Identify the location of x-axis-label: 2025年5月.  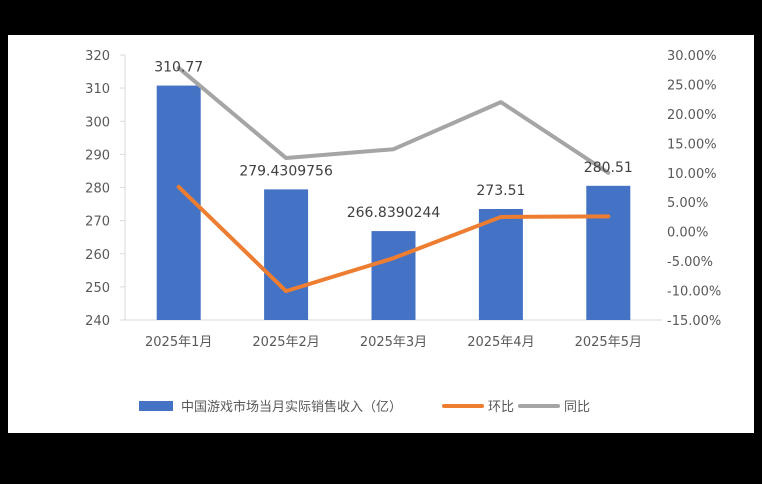
(608, 342).